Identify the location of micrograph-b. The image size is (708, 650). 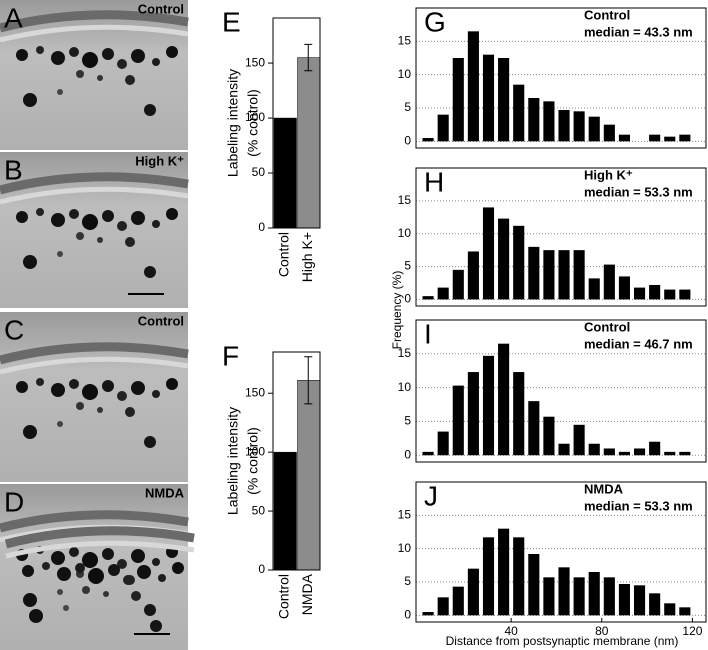
(94, 230).